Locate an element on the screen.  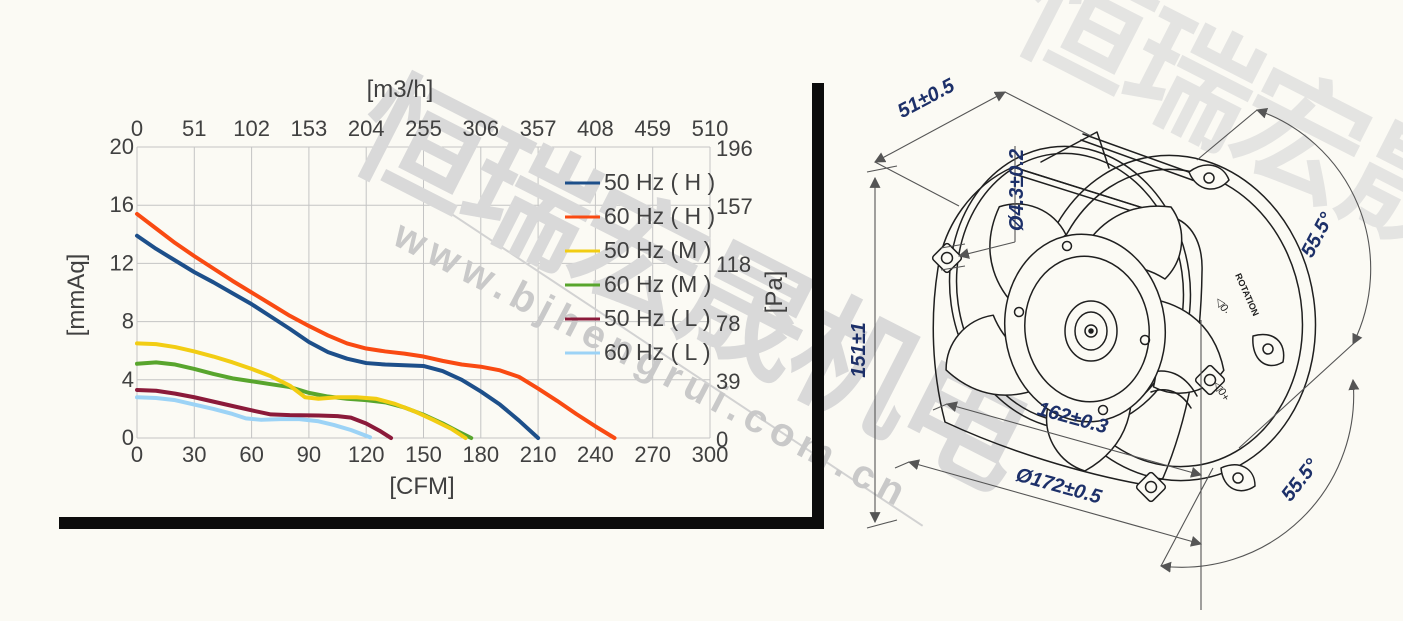
x-axis-bottom-tick-label: 300 is located at coordinates (710, 454).